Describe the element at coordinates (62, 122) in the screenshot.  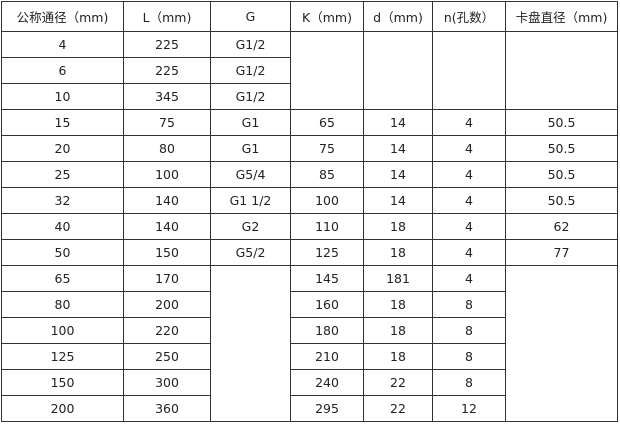
I see `table-cell: 15` at that location.